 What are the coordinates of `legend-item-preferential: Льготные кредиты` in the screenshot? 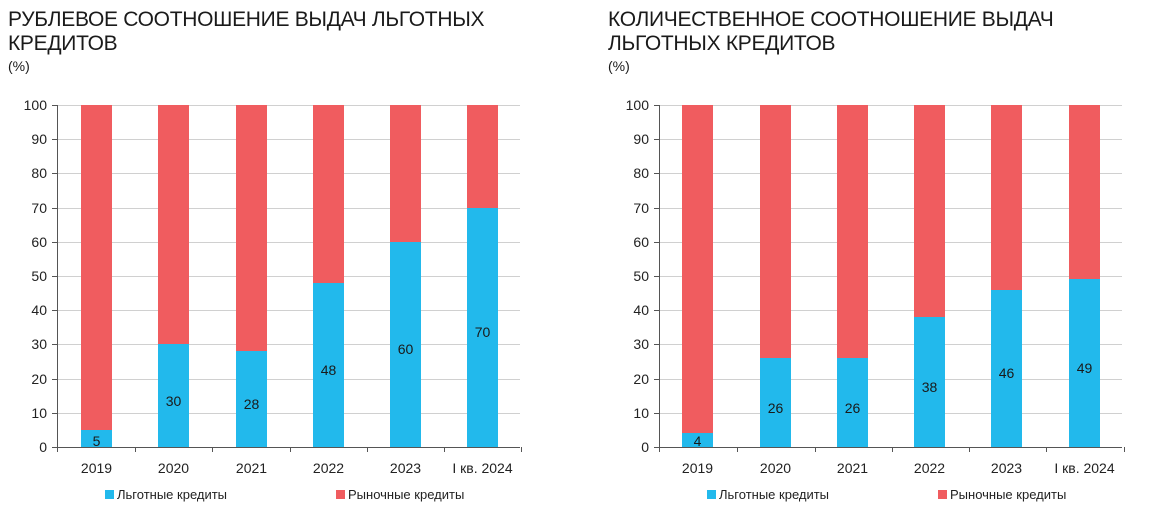 It's located at (768, 494).